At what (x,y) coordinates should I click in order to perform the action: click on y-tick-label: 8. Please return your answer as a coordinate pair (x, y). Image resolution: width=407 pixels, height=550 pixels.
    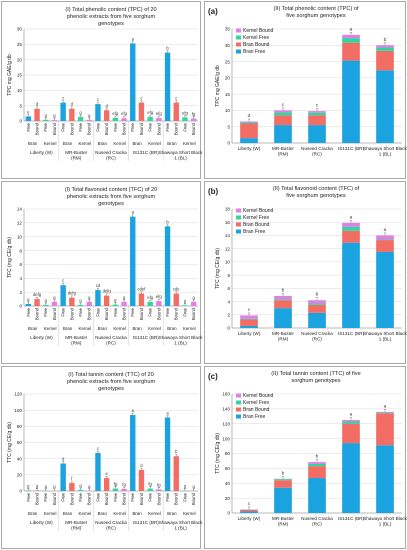
    Looking at the image, I should click on (20, 250).